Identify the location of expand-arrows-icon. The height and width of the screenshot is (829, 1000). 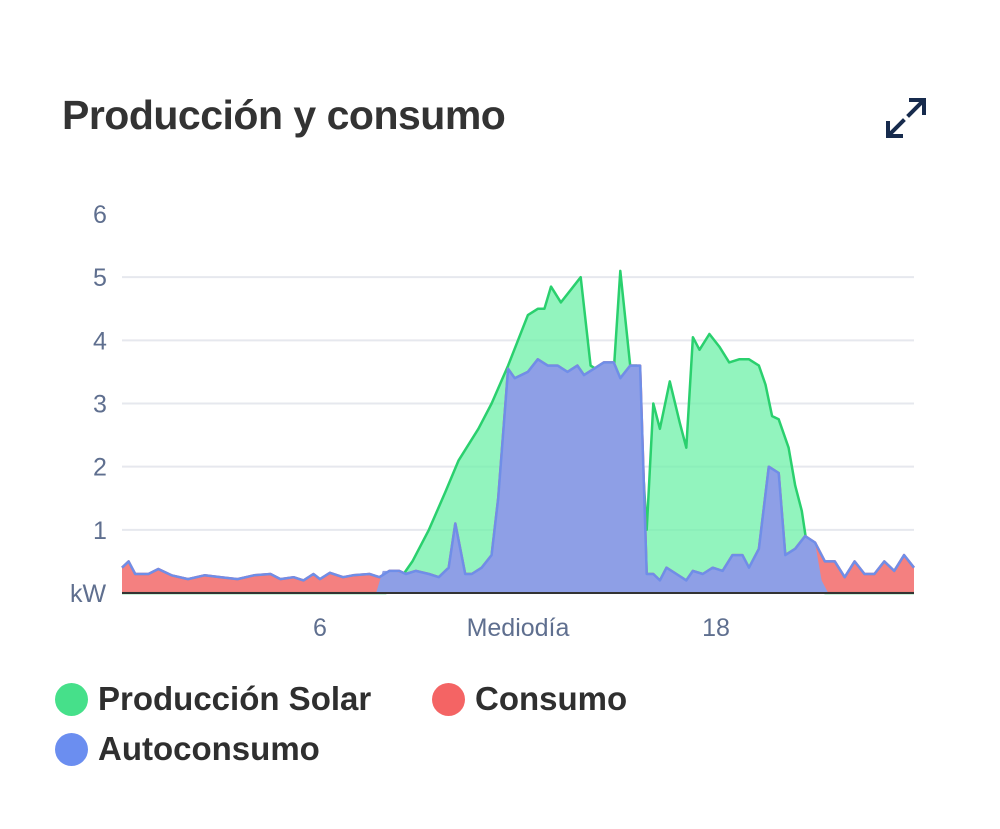
(906, 118).